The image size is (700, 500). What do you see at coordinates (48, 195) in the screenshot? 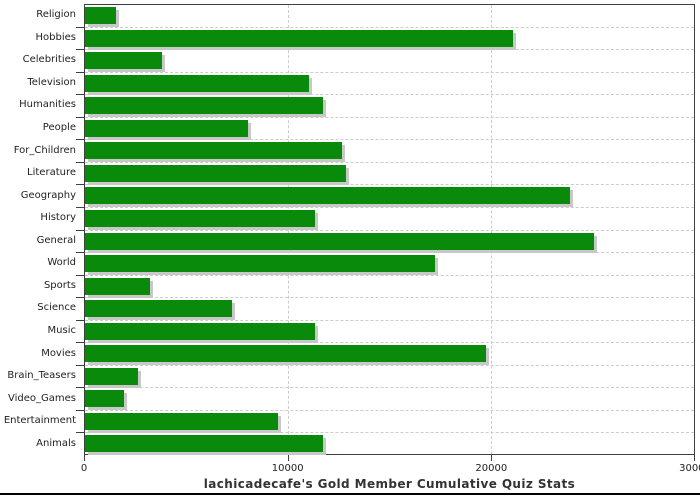
I see `category-label-geography: Geography` at bounding box center [48, 195].